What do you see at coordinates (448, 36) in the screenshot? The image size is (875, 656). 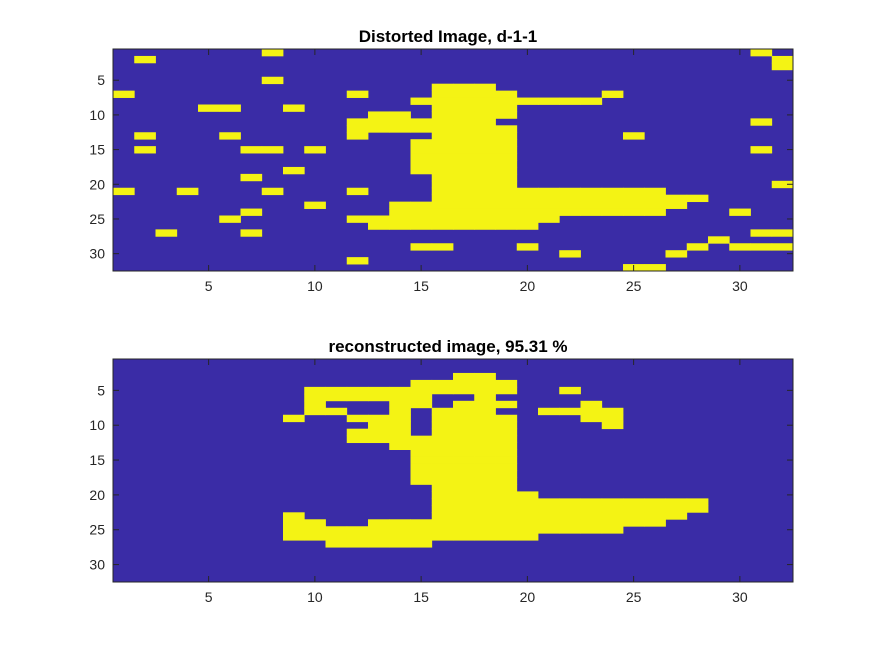 I see `plot-title: Distorted Image, d-1-1` at bounding box center [448, 36].